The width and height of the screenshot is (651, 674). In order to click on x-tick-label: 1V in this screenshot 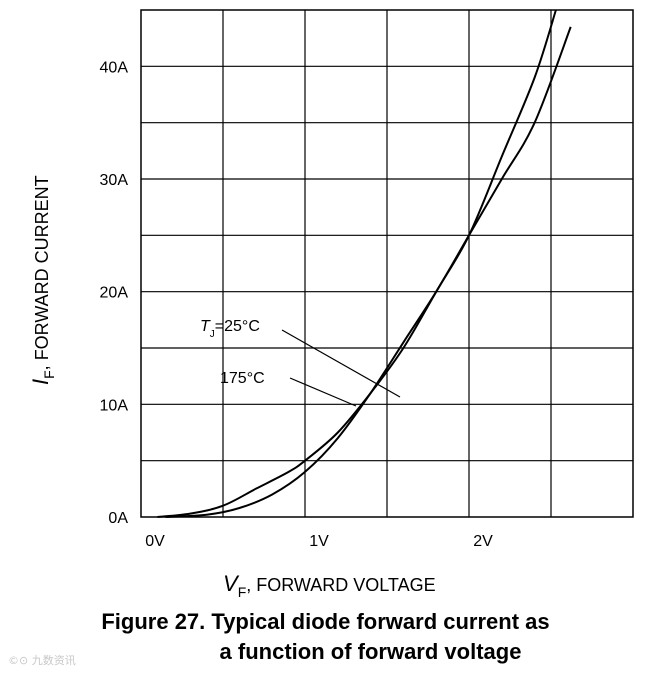, I will do `click(319, 541)`.